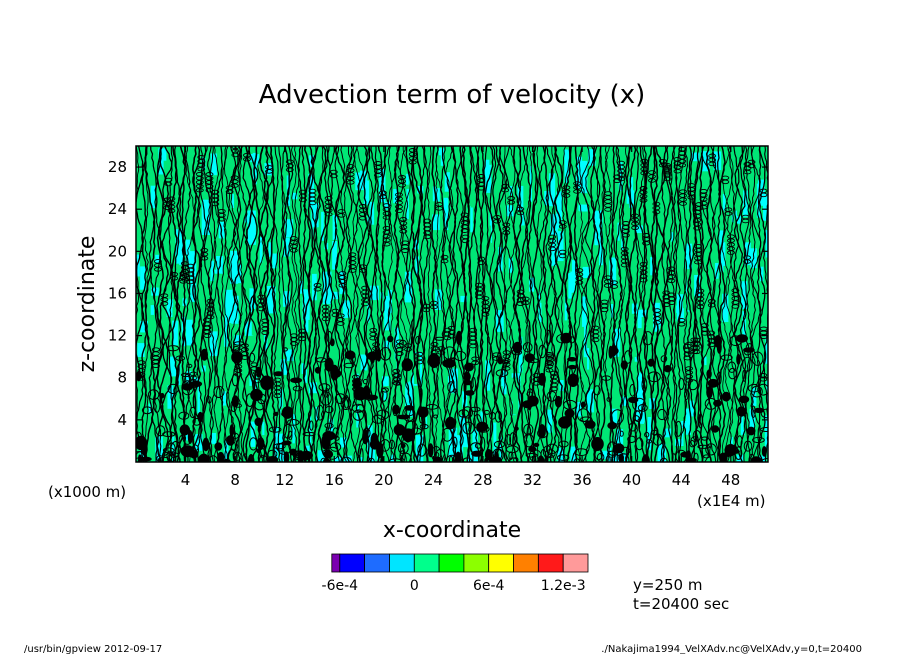 This screenshot has width=904, height=654. I want to click on y-unit-note: (x1000 m), so click(87, 492).